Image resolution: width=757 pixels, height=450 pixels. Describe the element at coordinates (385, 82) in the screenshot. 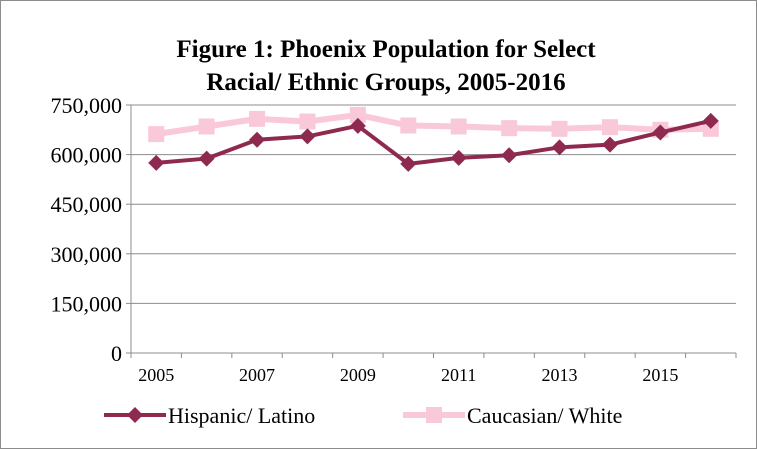

I see `chart-title-line-2: Racial/ Ethnic Groups, 2005-2016` at that location.